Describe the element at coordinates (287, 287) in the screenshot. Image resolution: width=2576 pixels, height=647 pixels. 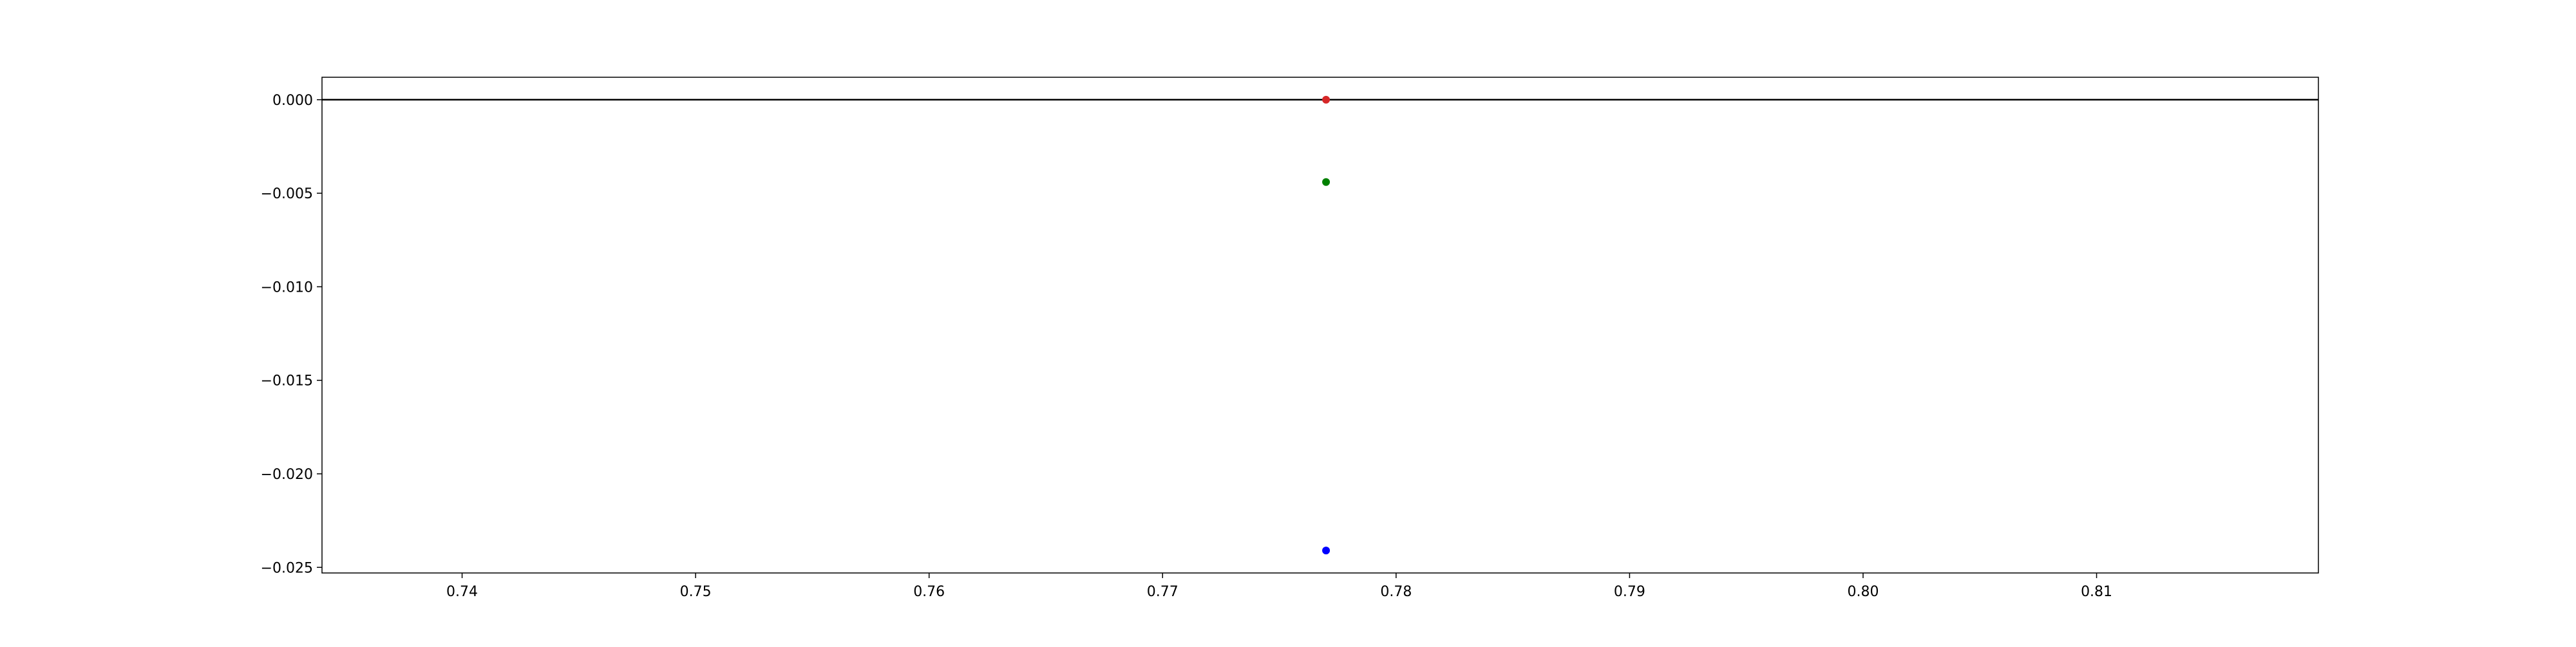
I see `y-tick-label: −0.010` at that location.